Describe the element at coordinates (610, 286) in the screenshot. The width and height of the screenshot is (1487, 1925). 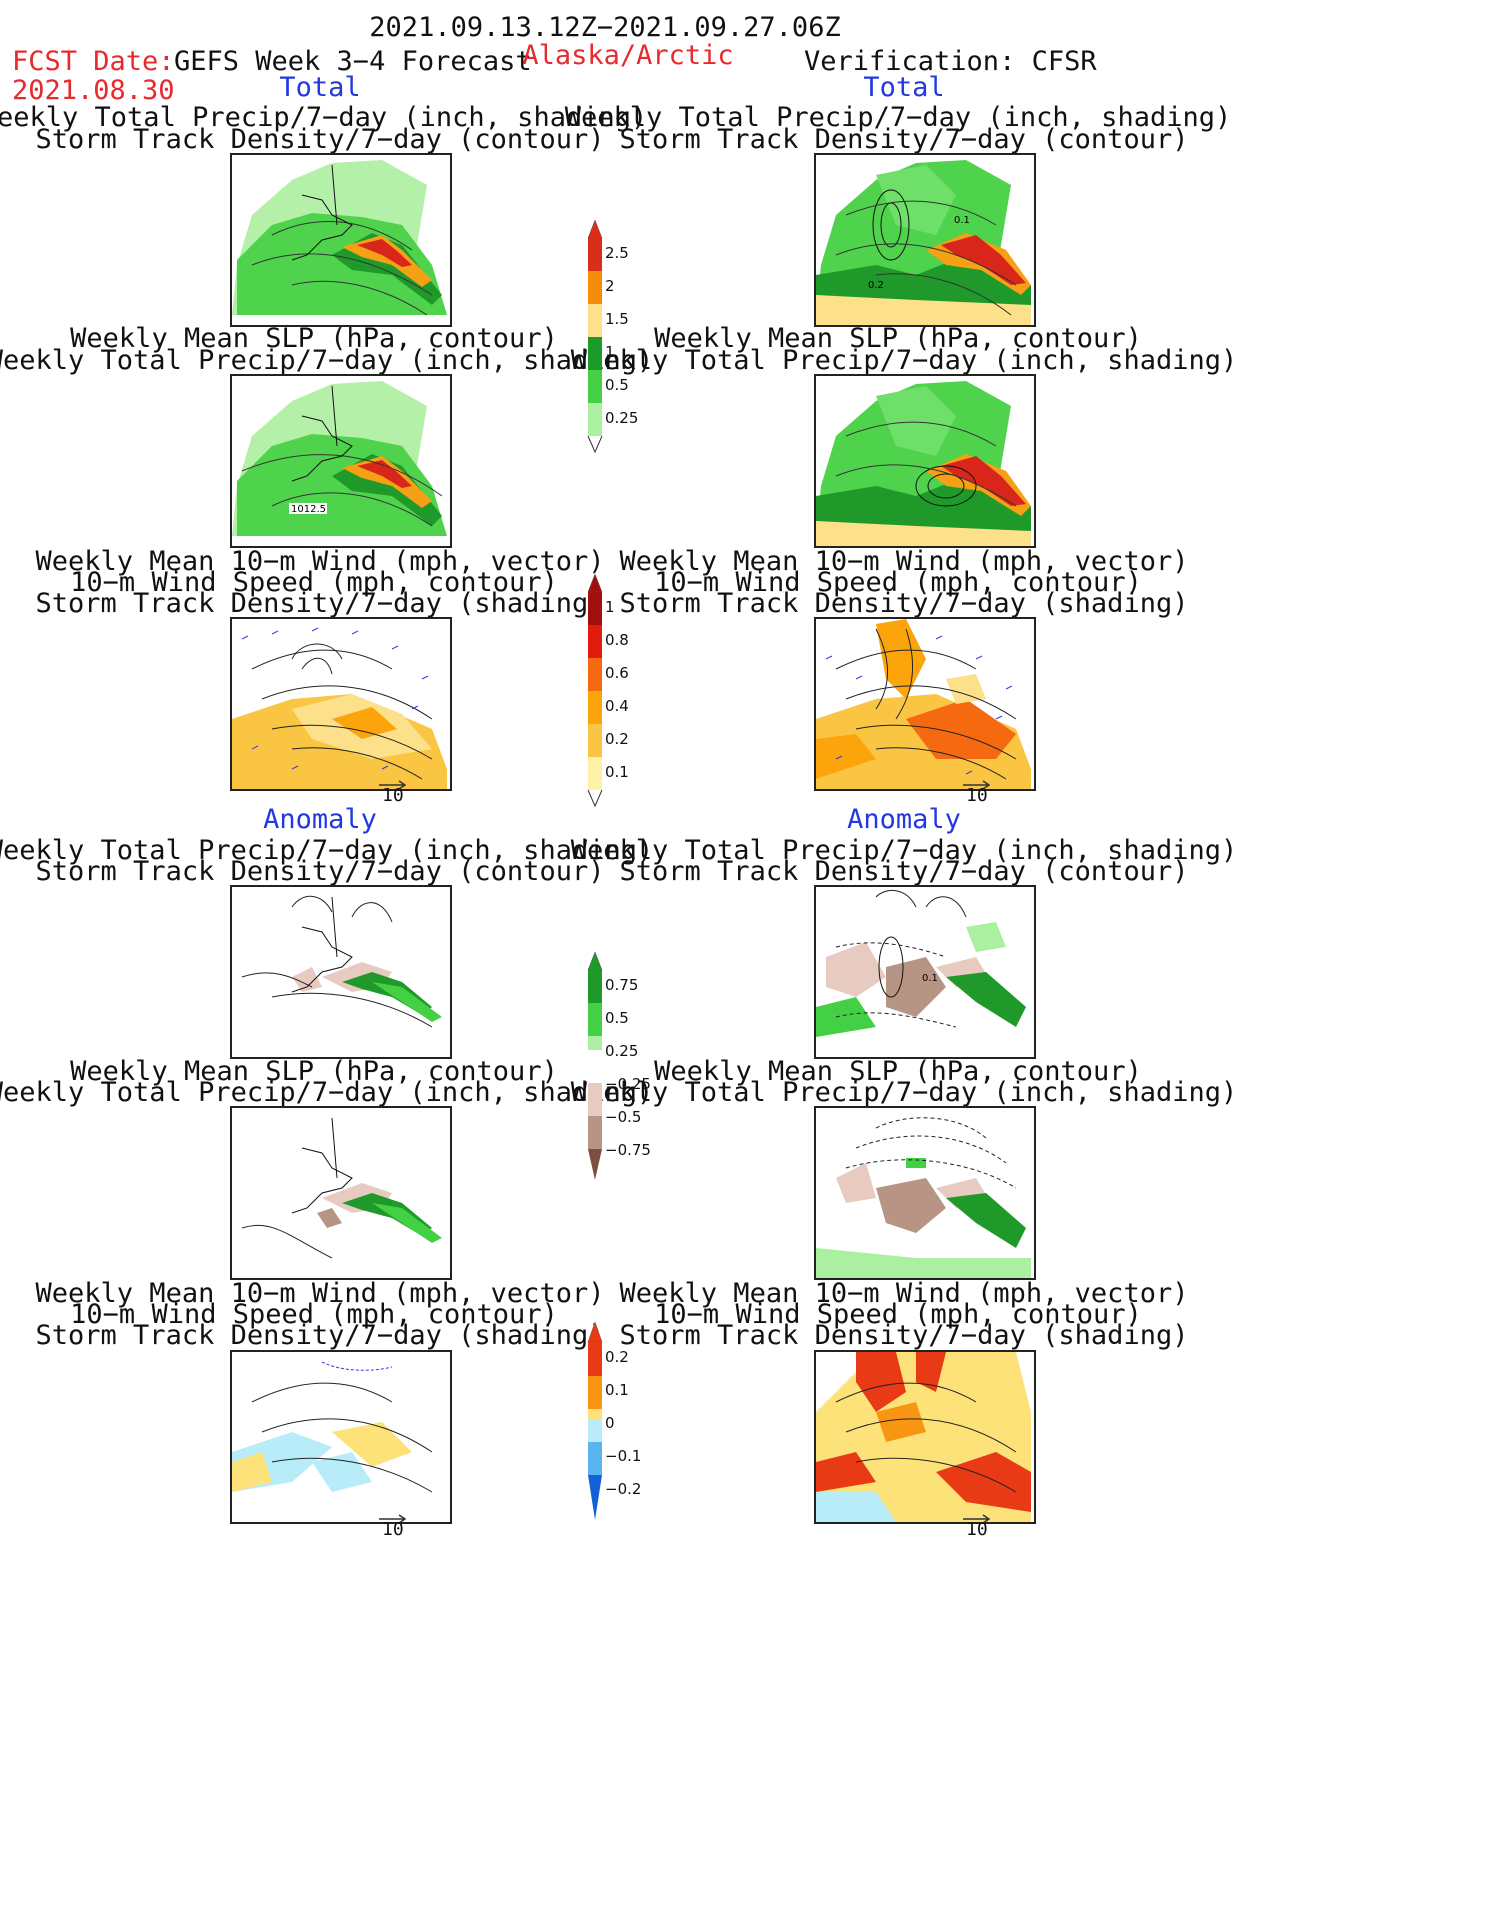
I see `colorbar-tick-label: 2` at that location.